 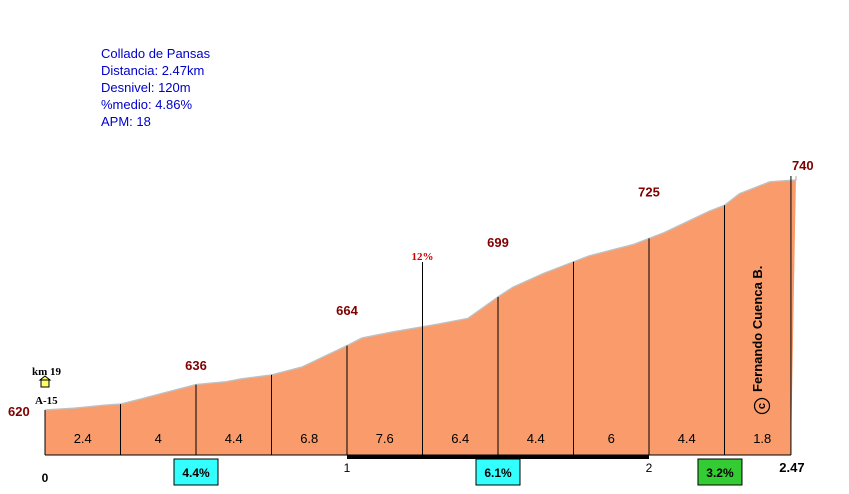 I want to click on author-credit: Fernando Cuenca B., so click(x=757, y=329).